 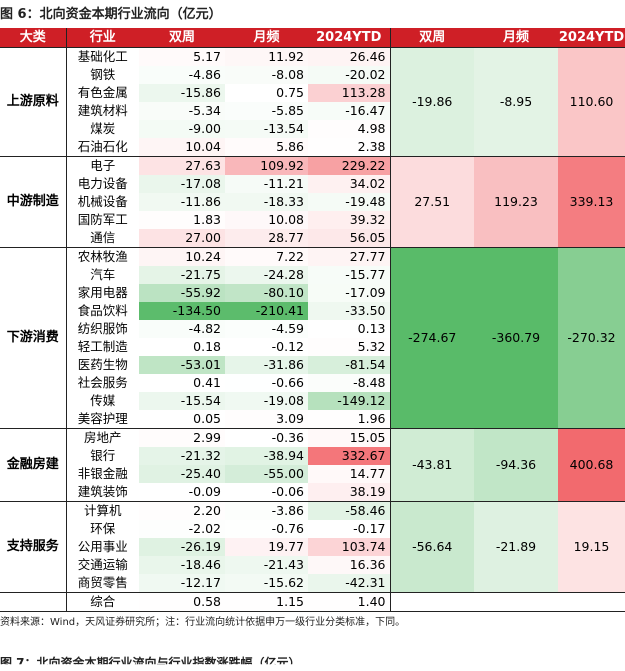 I want to click on monthly-value: -55.00, so click(x=266, y=474).